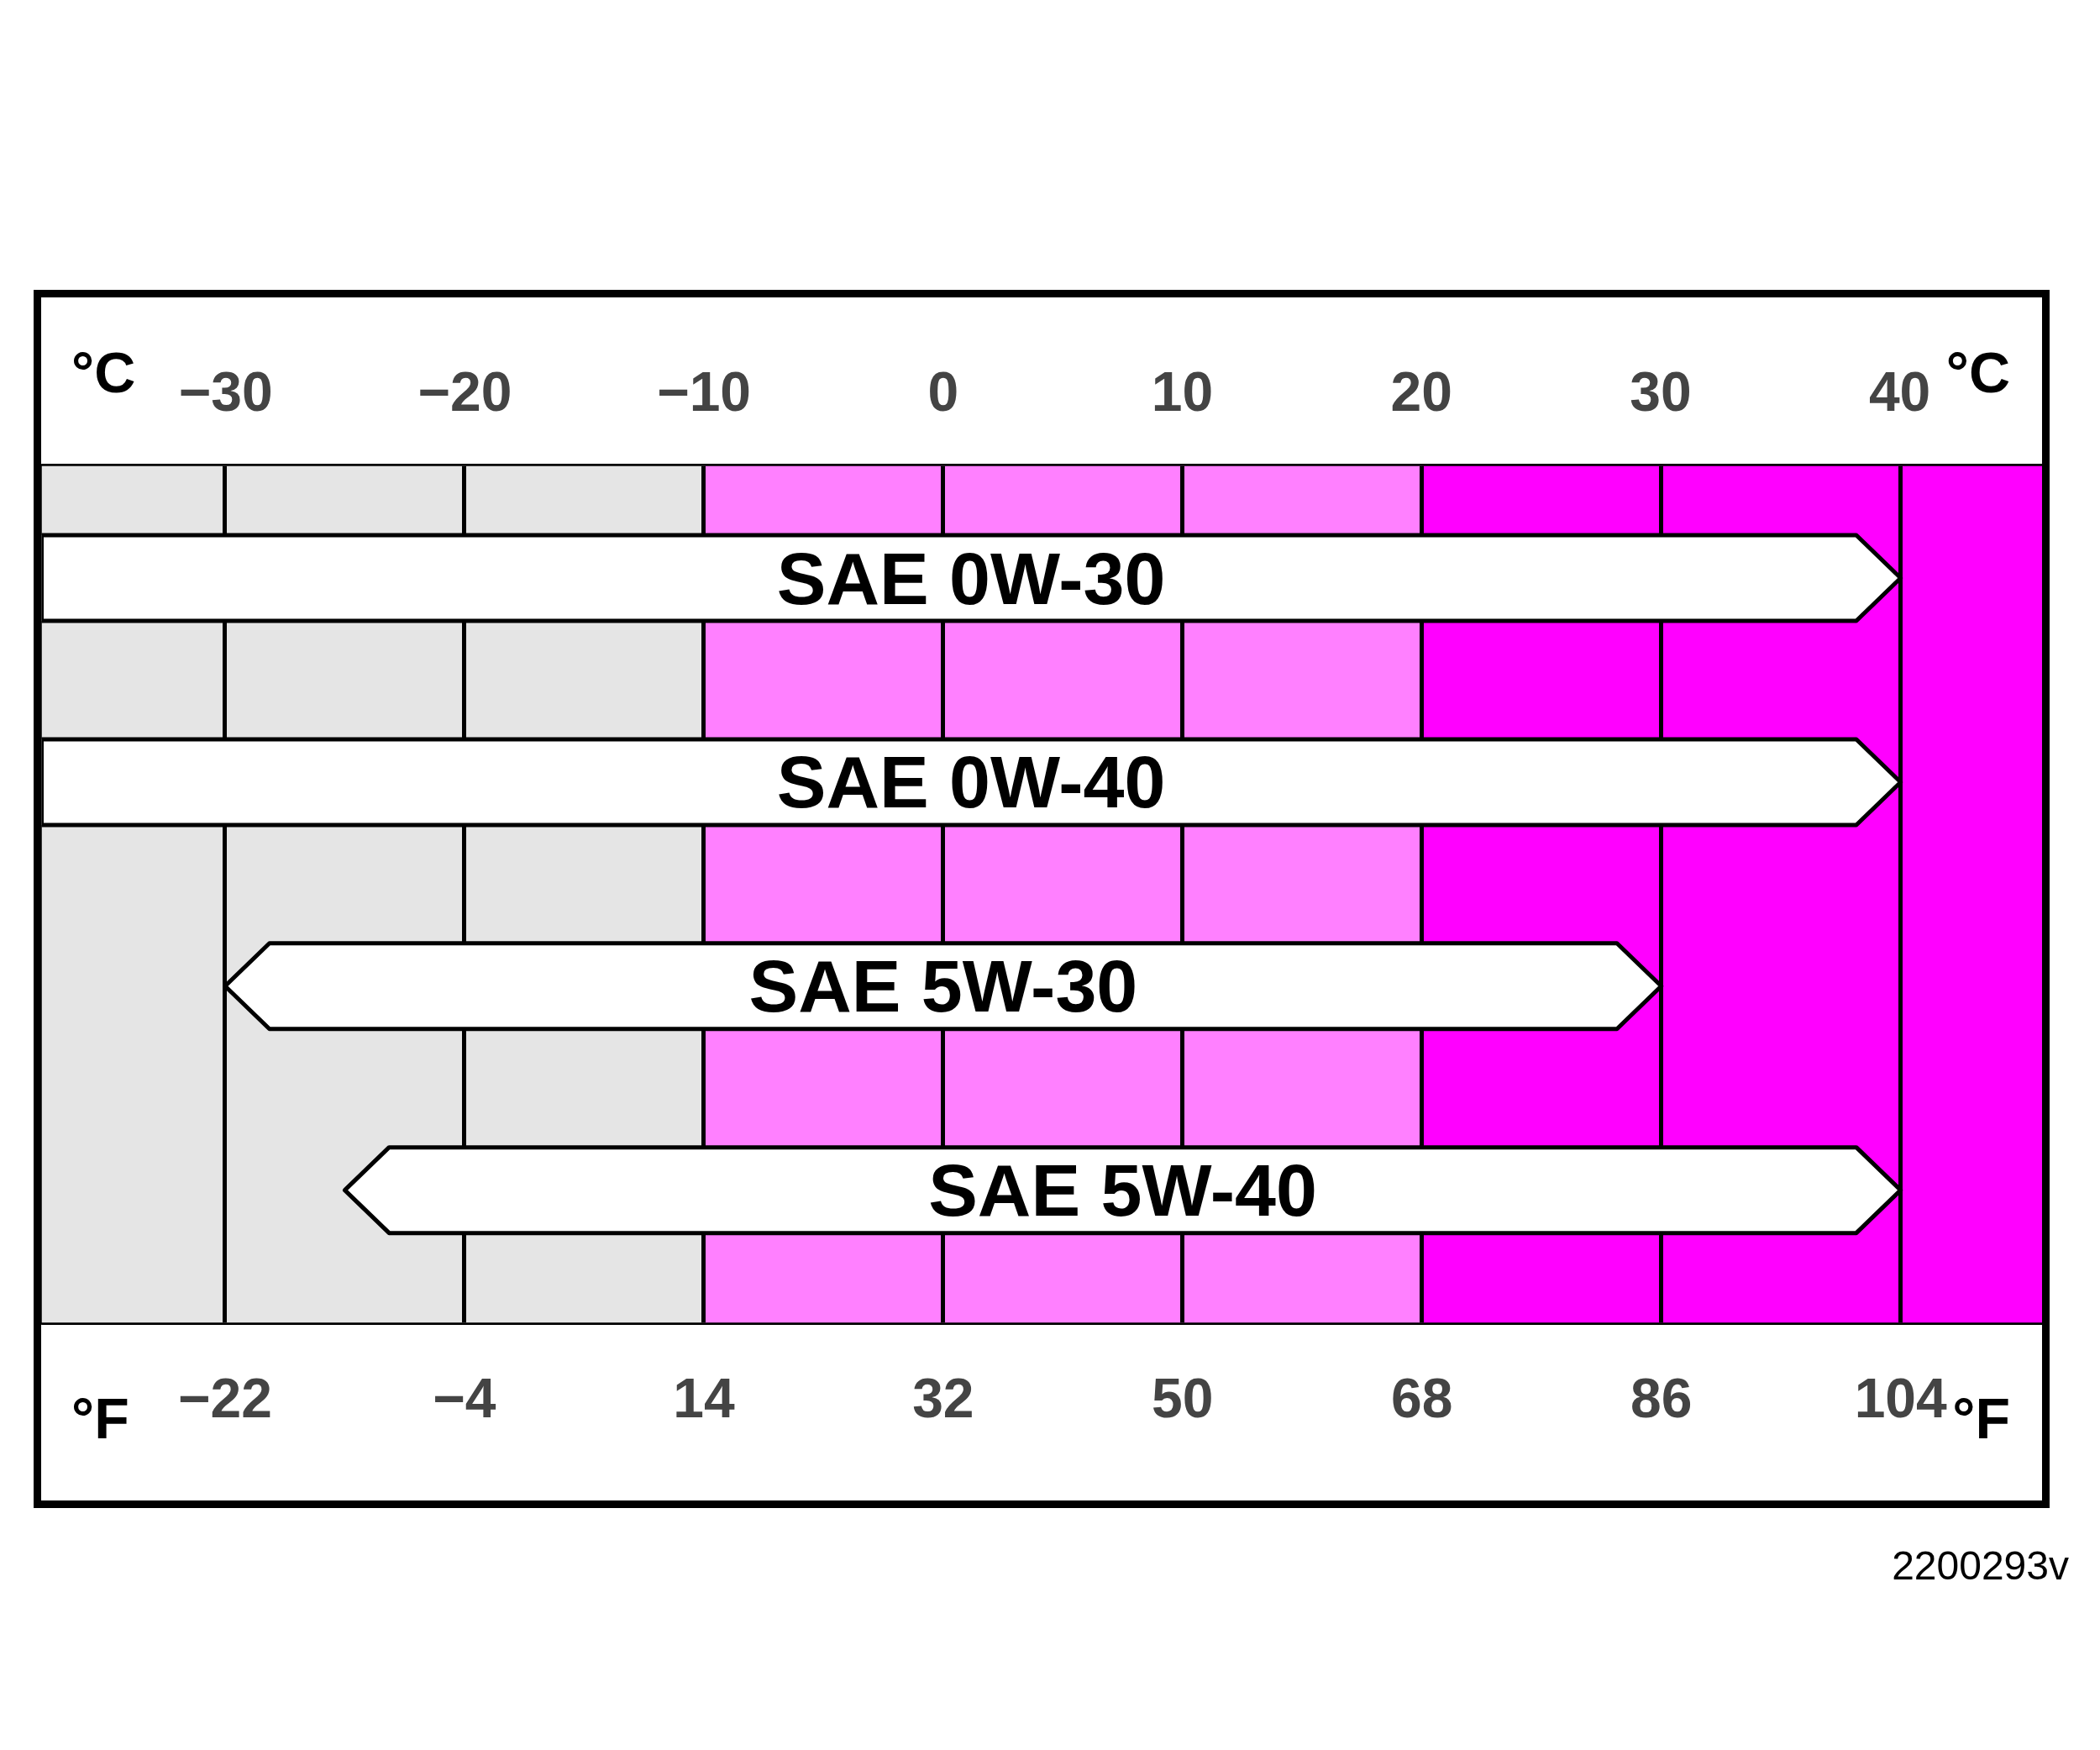 The image size is (2100, 1750). I want to click on x-tick-label: 50, so click(1183, 1398).